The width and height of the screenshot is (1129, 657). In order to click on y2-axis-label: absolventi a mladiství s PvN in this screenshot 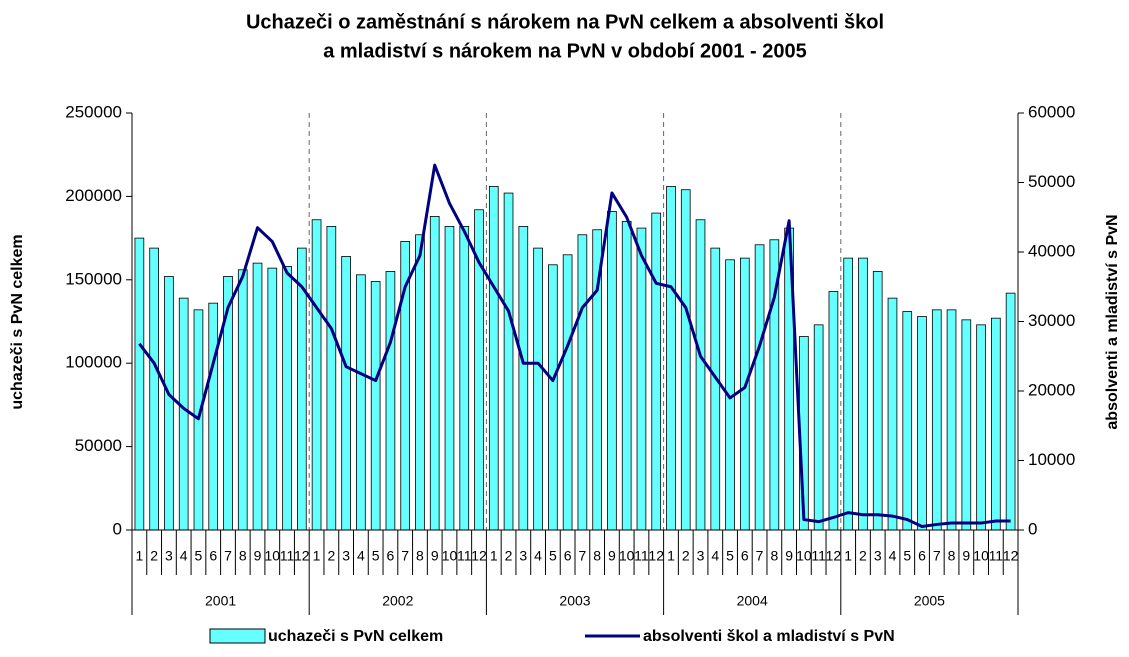, I will do `click(1112, 321)`.